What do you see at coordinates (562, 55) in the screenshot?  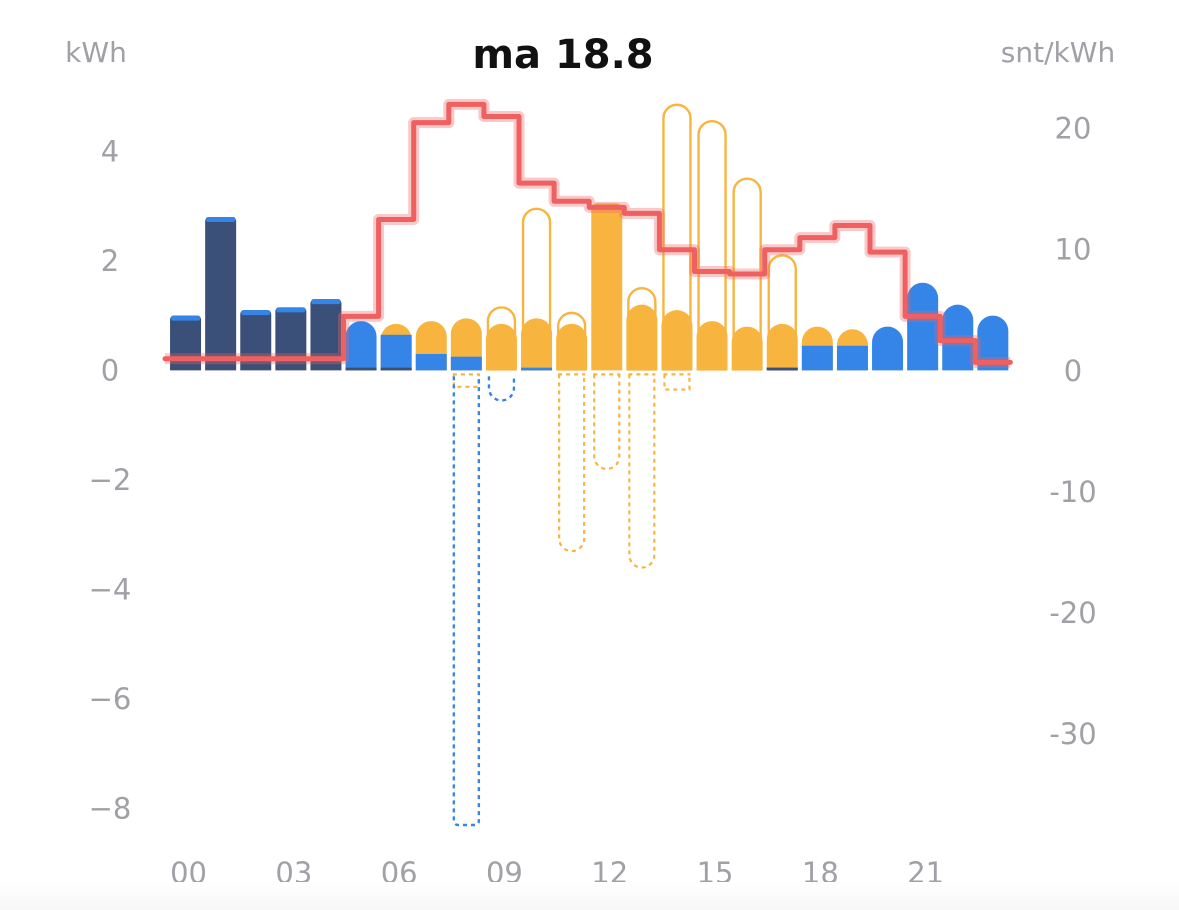 I see `chart-title: ma 18.8` at bounding box center [562, 55].